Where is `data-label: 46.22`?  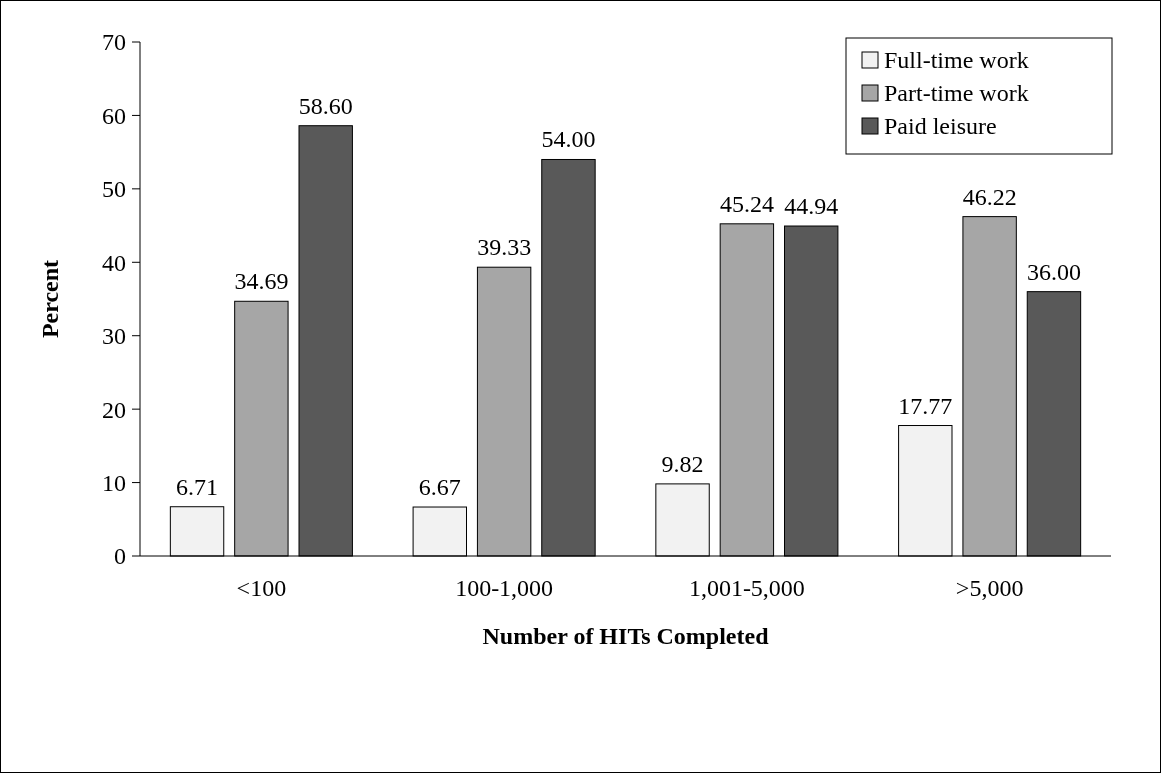
data-label: 46.22 is located at coordinates (989, 196).